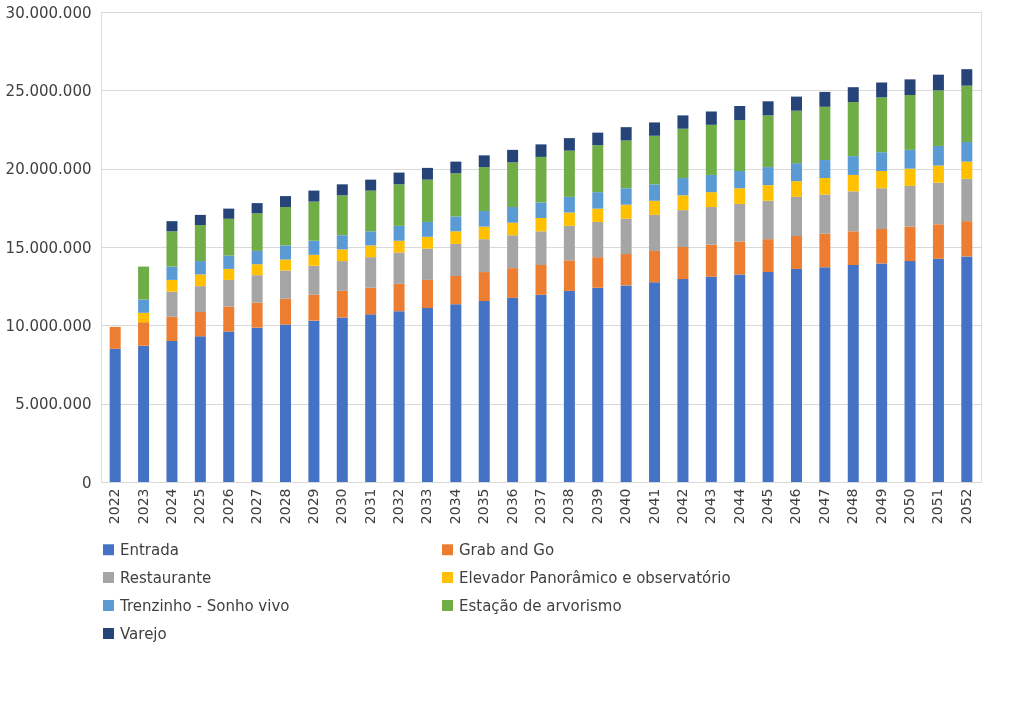 This screenshot has height=711, width=1034. Describe the element at coordinates (204, 605) in the screenshot. I see `legend-label: Trenzinho - Sonho vivo` at that location.